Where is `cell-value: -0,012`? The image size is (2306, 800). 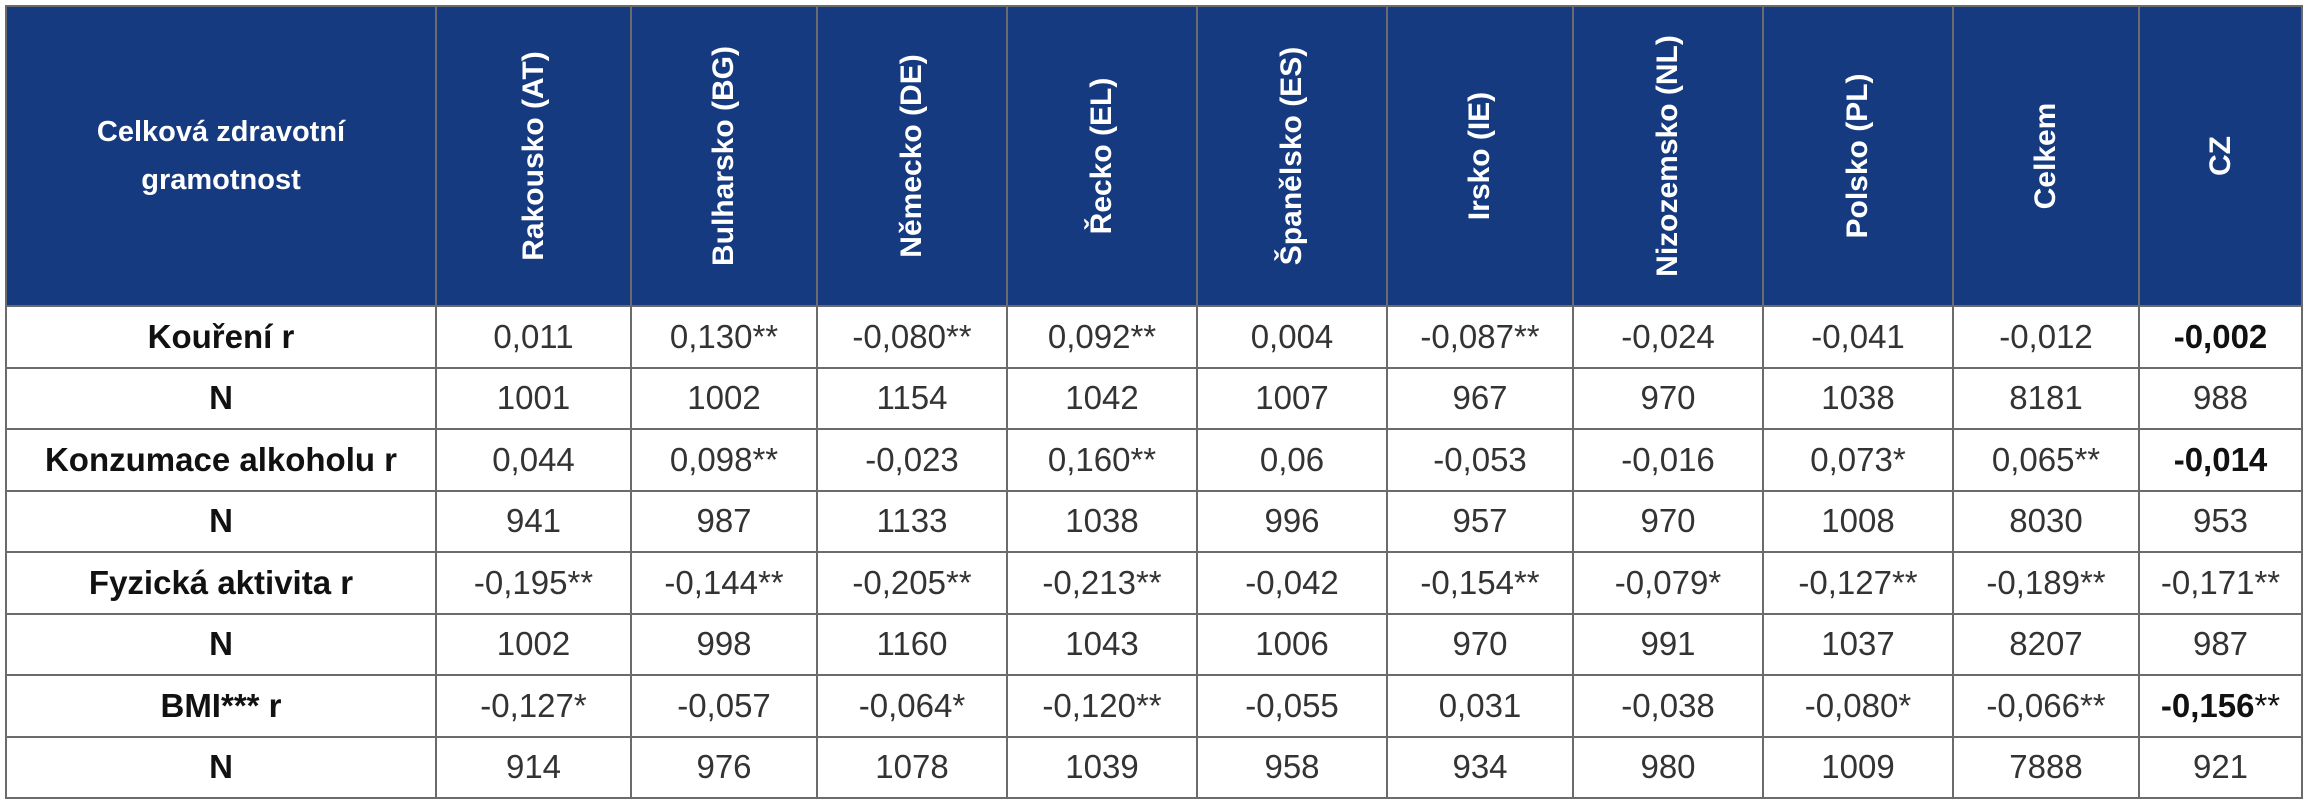 cell-value: -0,012 is located at coordinates (2046, 336).